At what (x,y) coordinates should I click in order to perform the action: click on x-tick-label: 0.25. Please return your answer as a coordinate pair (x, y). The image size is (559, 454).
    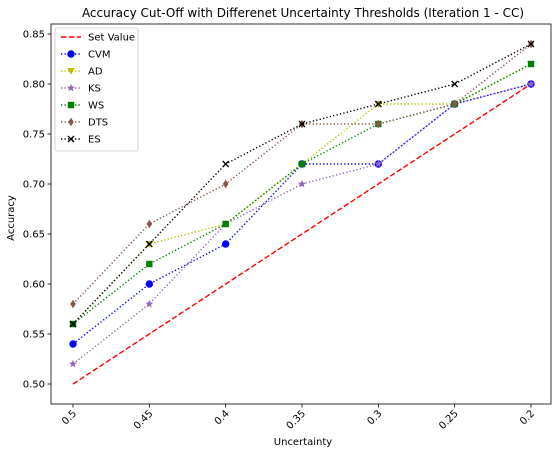
    Looking at the image, I should click on (449, 420).